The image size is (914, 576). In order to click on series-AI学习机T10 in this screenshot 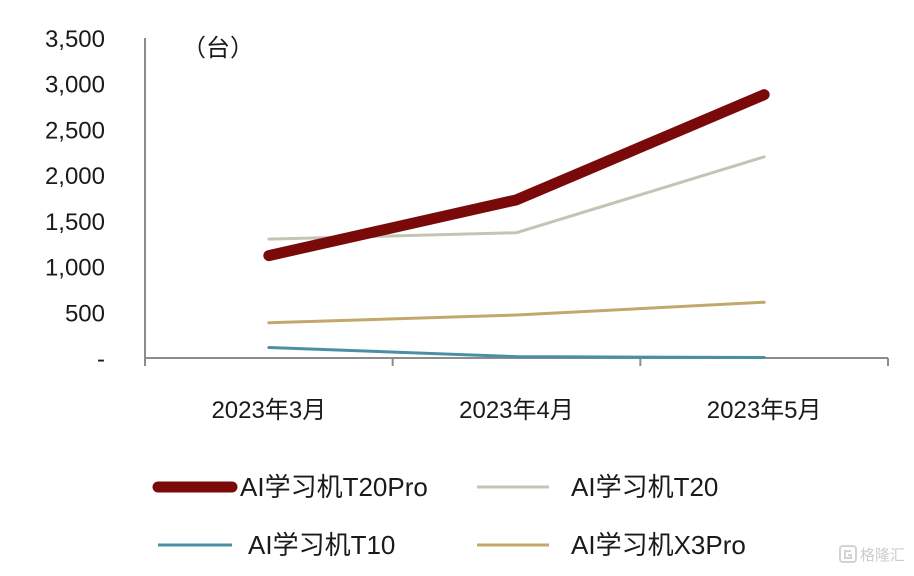, I will do `click(516, 352)`.